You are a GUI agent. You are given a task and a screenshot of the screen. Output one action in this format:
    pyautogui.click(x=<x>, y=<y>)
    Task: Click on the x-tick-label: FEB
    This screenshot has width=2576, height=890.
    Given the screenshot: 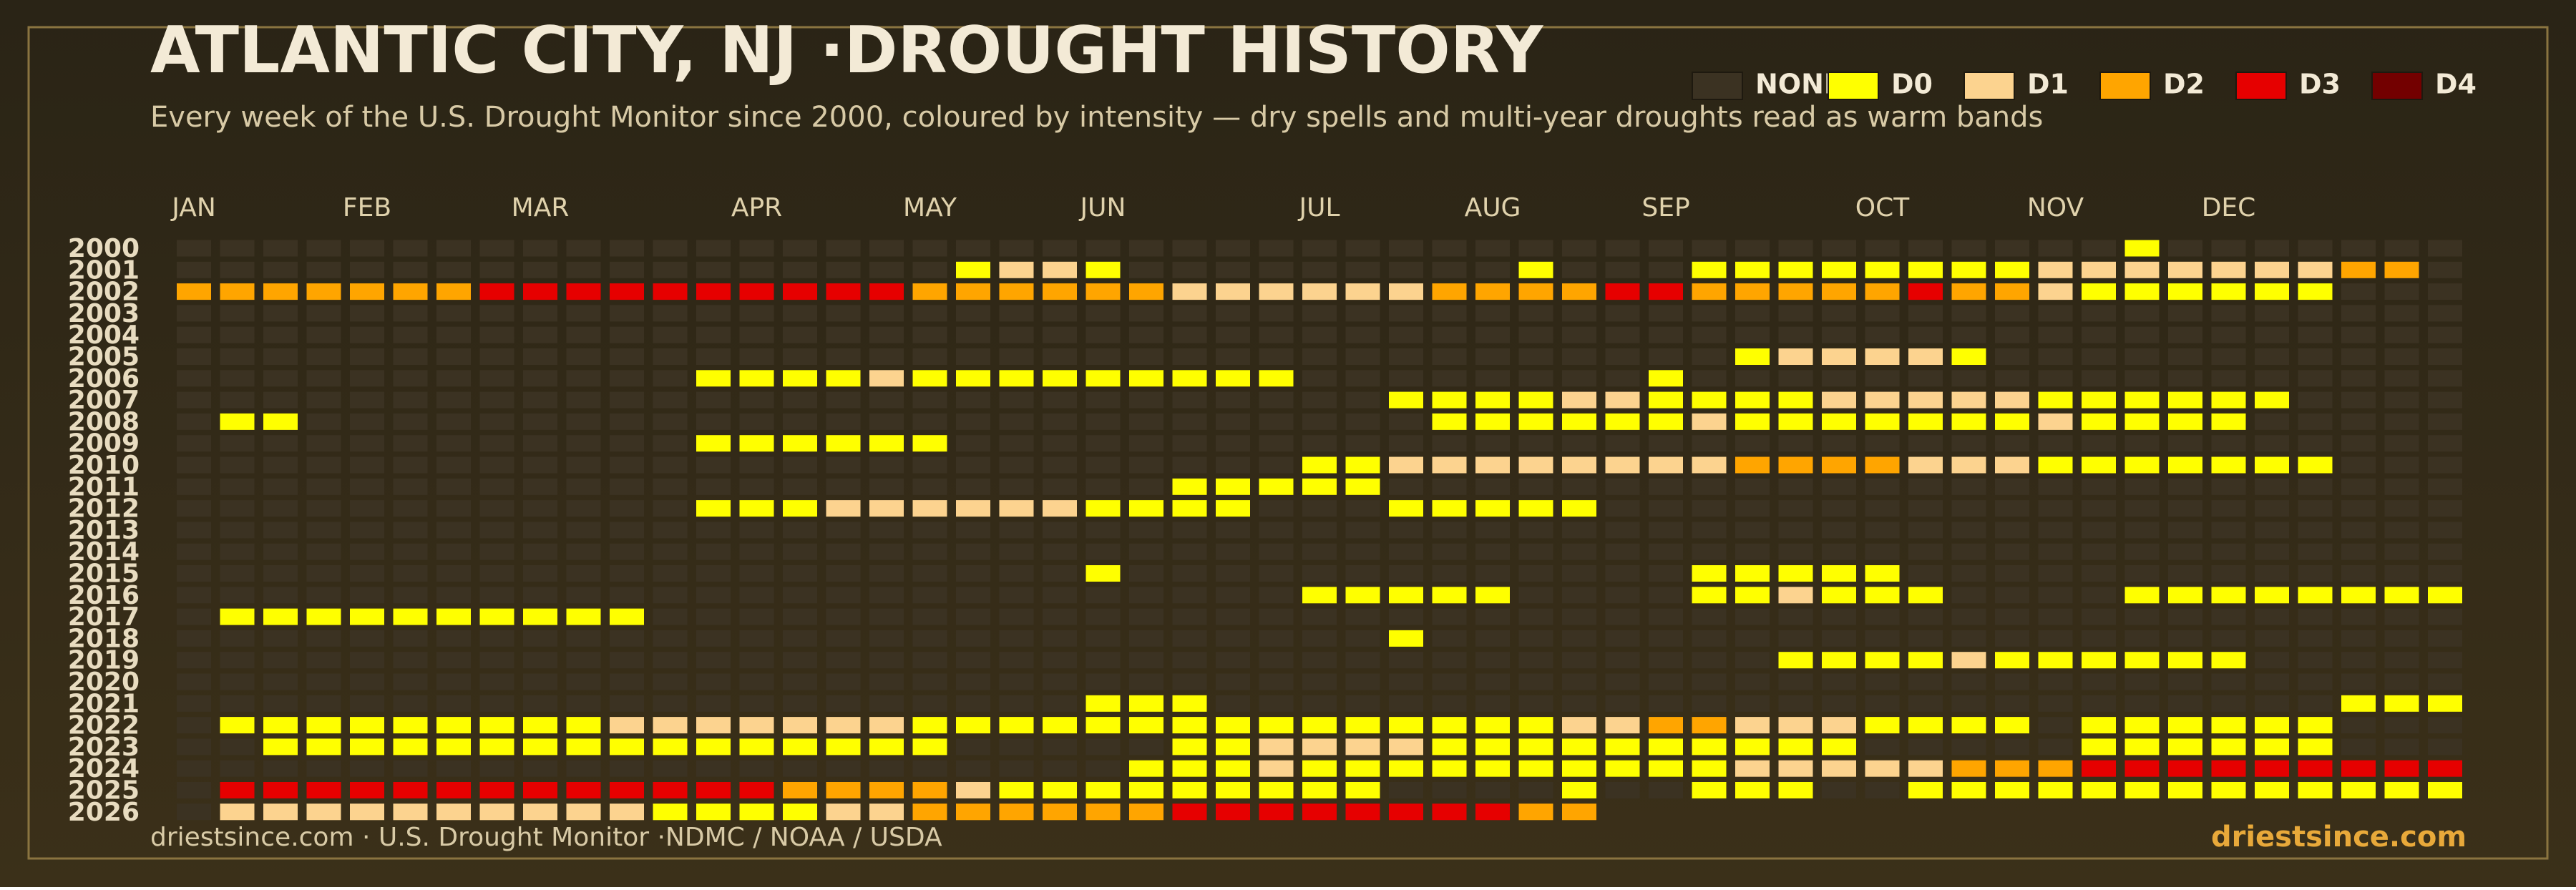 What is the action you would take?
    pyautogui.click(x=367, y=207)
    